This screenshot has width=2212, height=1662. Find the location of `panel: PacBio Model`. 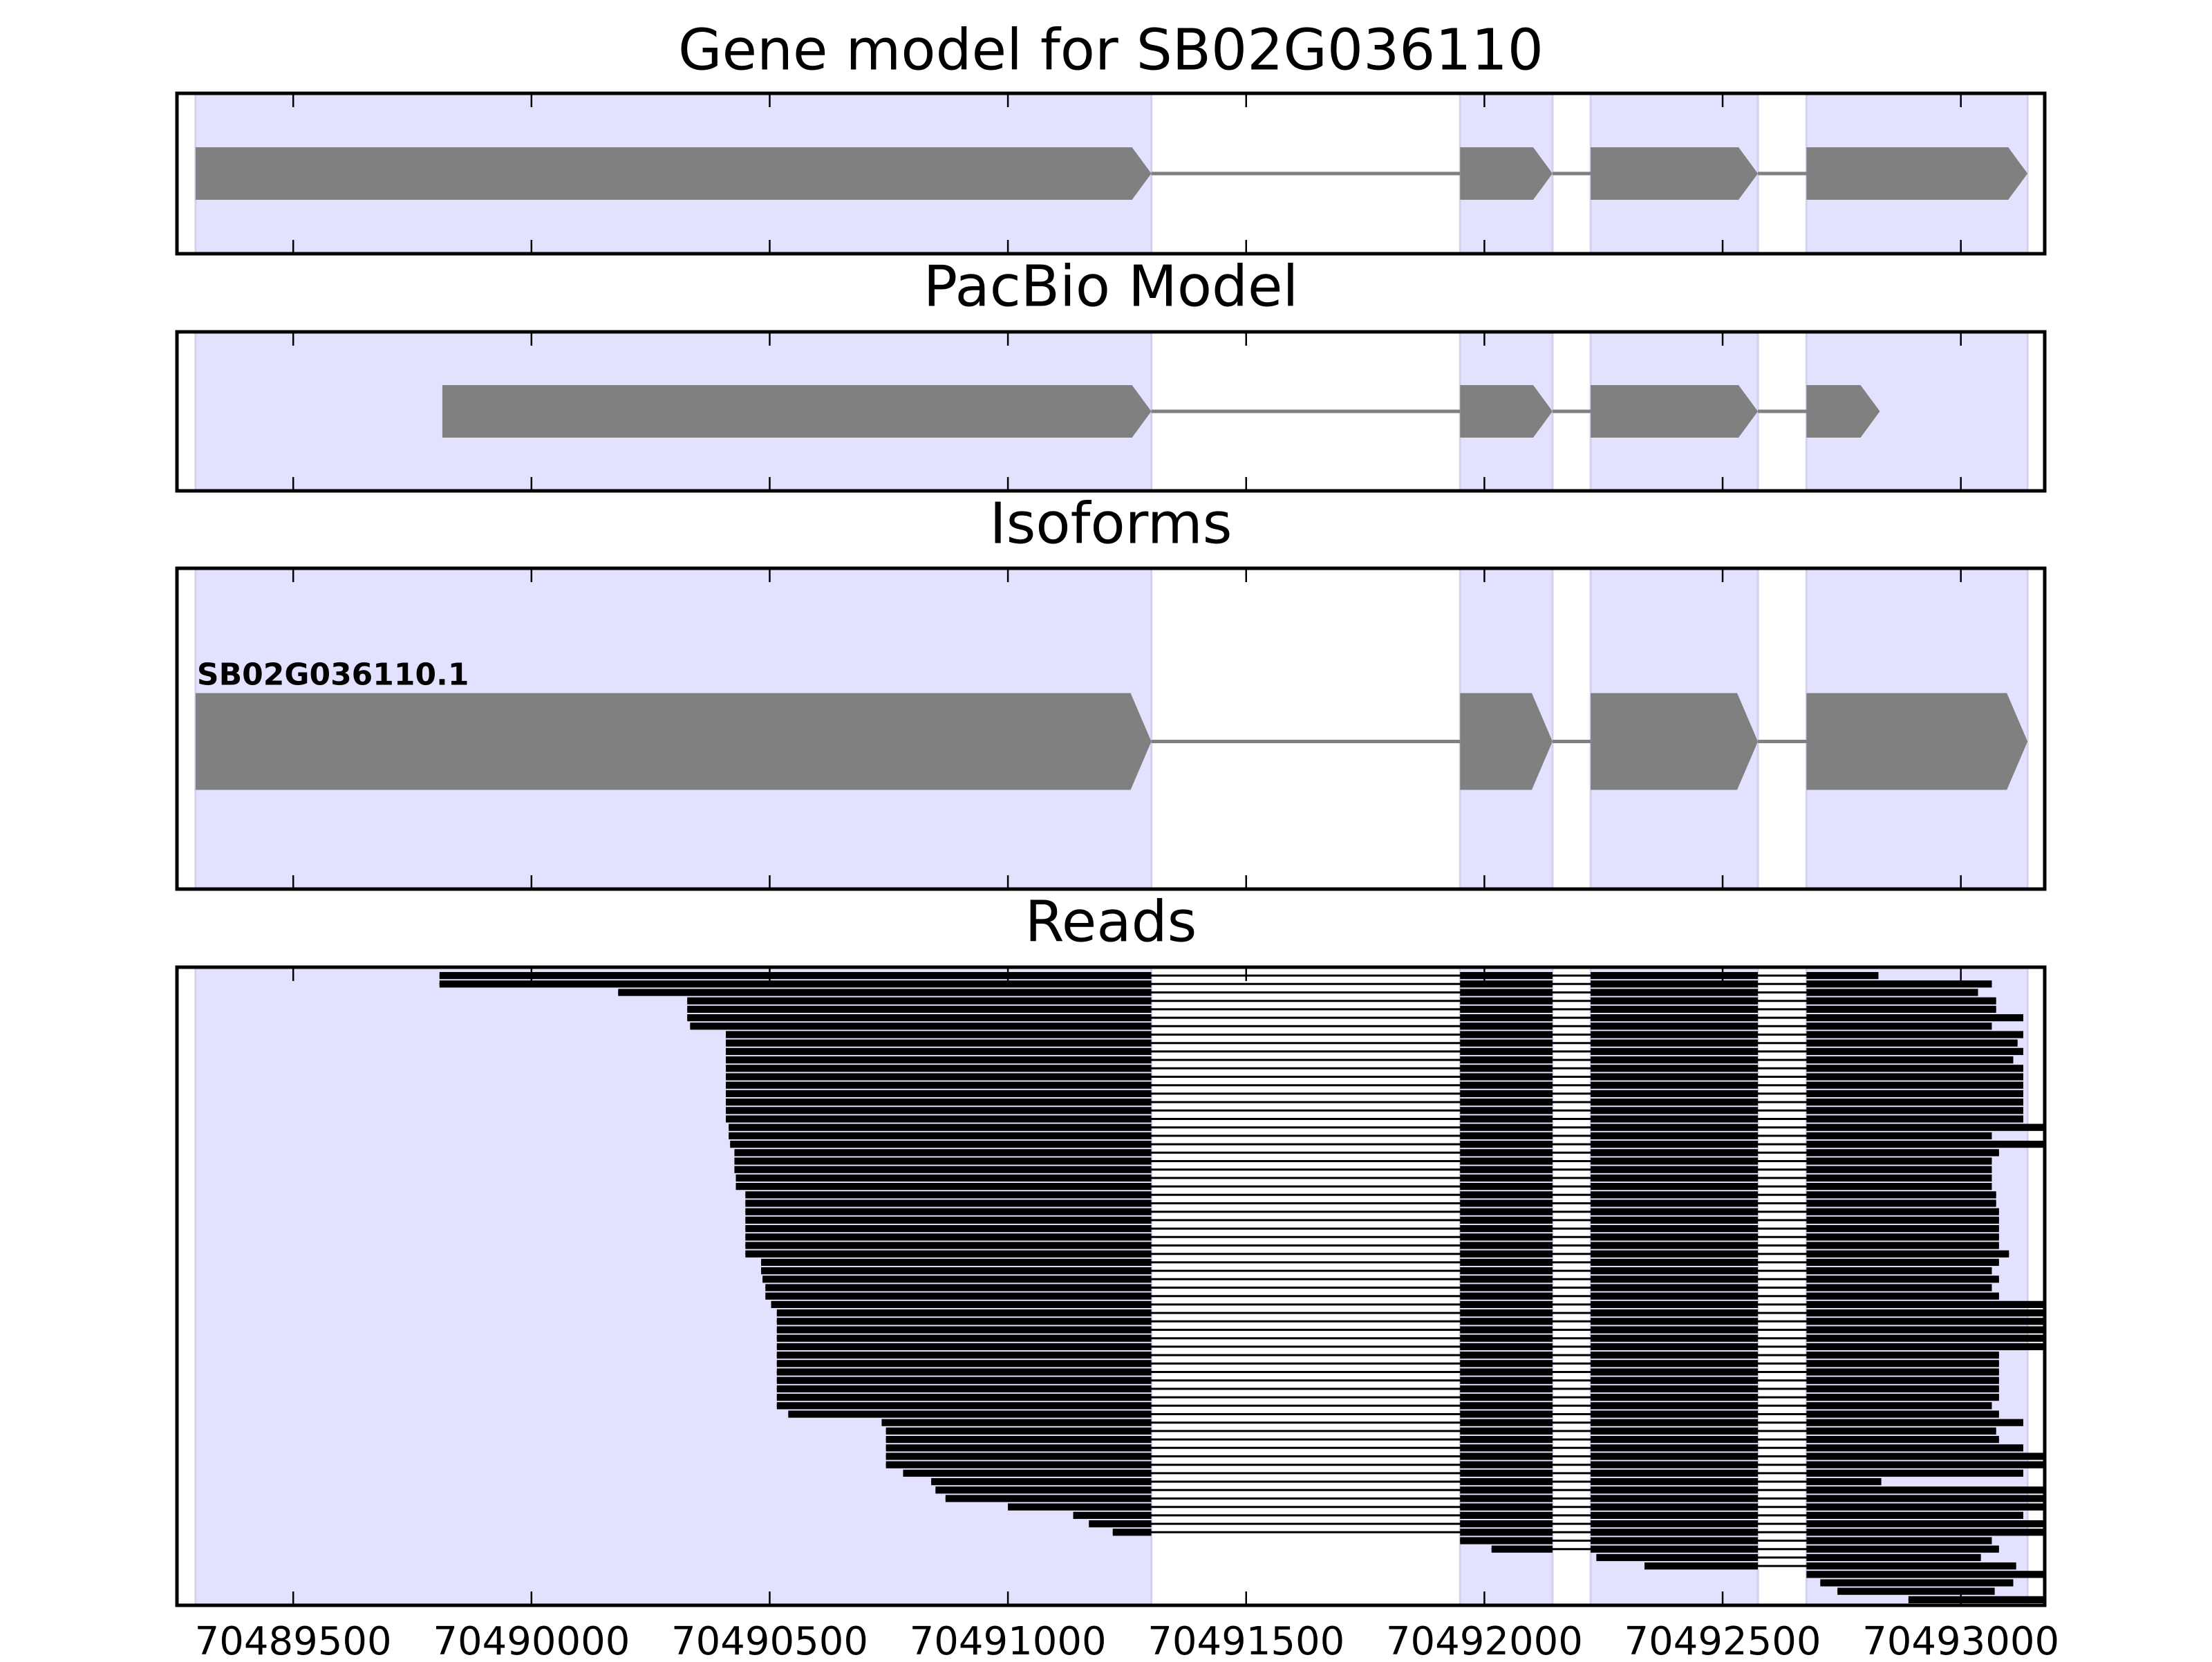

panel: PacBio Model is located at coordinates (1111, 373).